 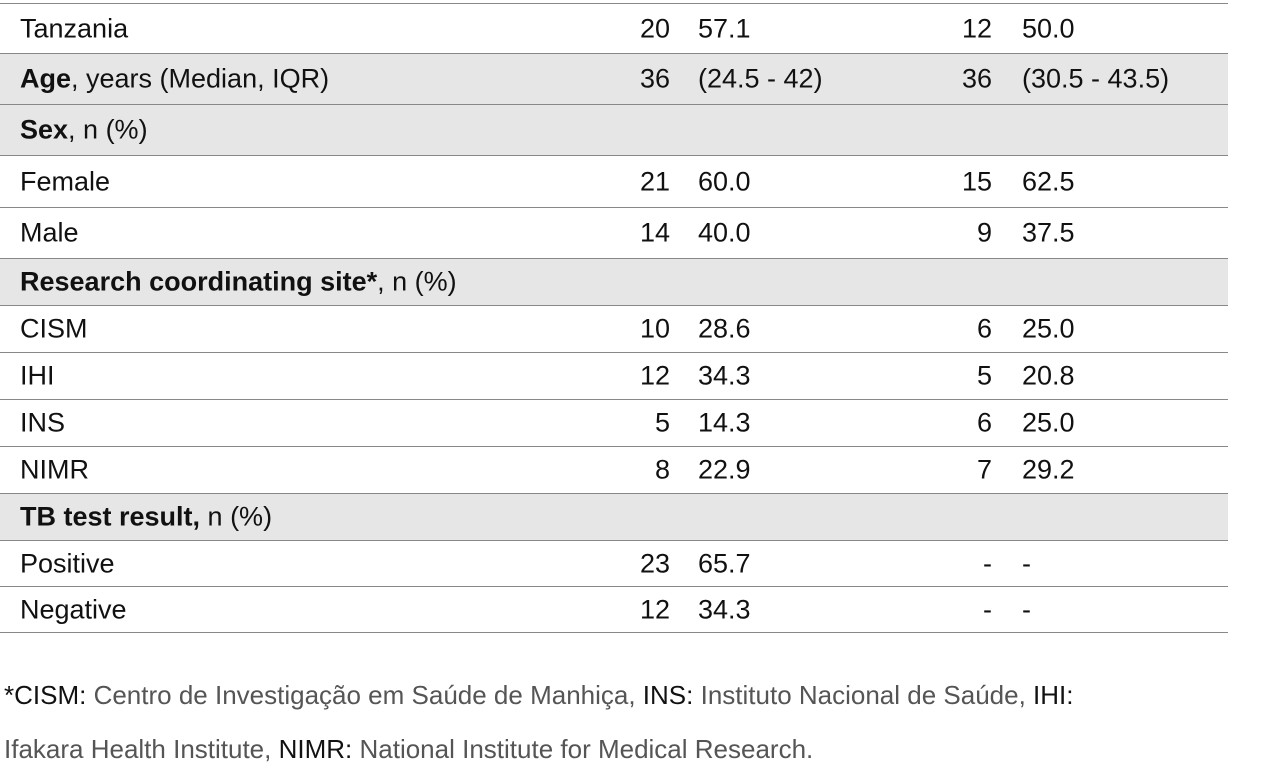 What do you see at coordinates (984, 232) in the screenshot?
I see `table-cell: 9` at bounding box center [984, 232].